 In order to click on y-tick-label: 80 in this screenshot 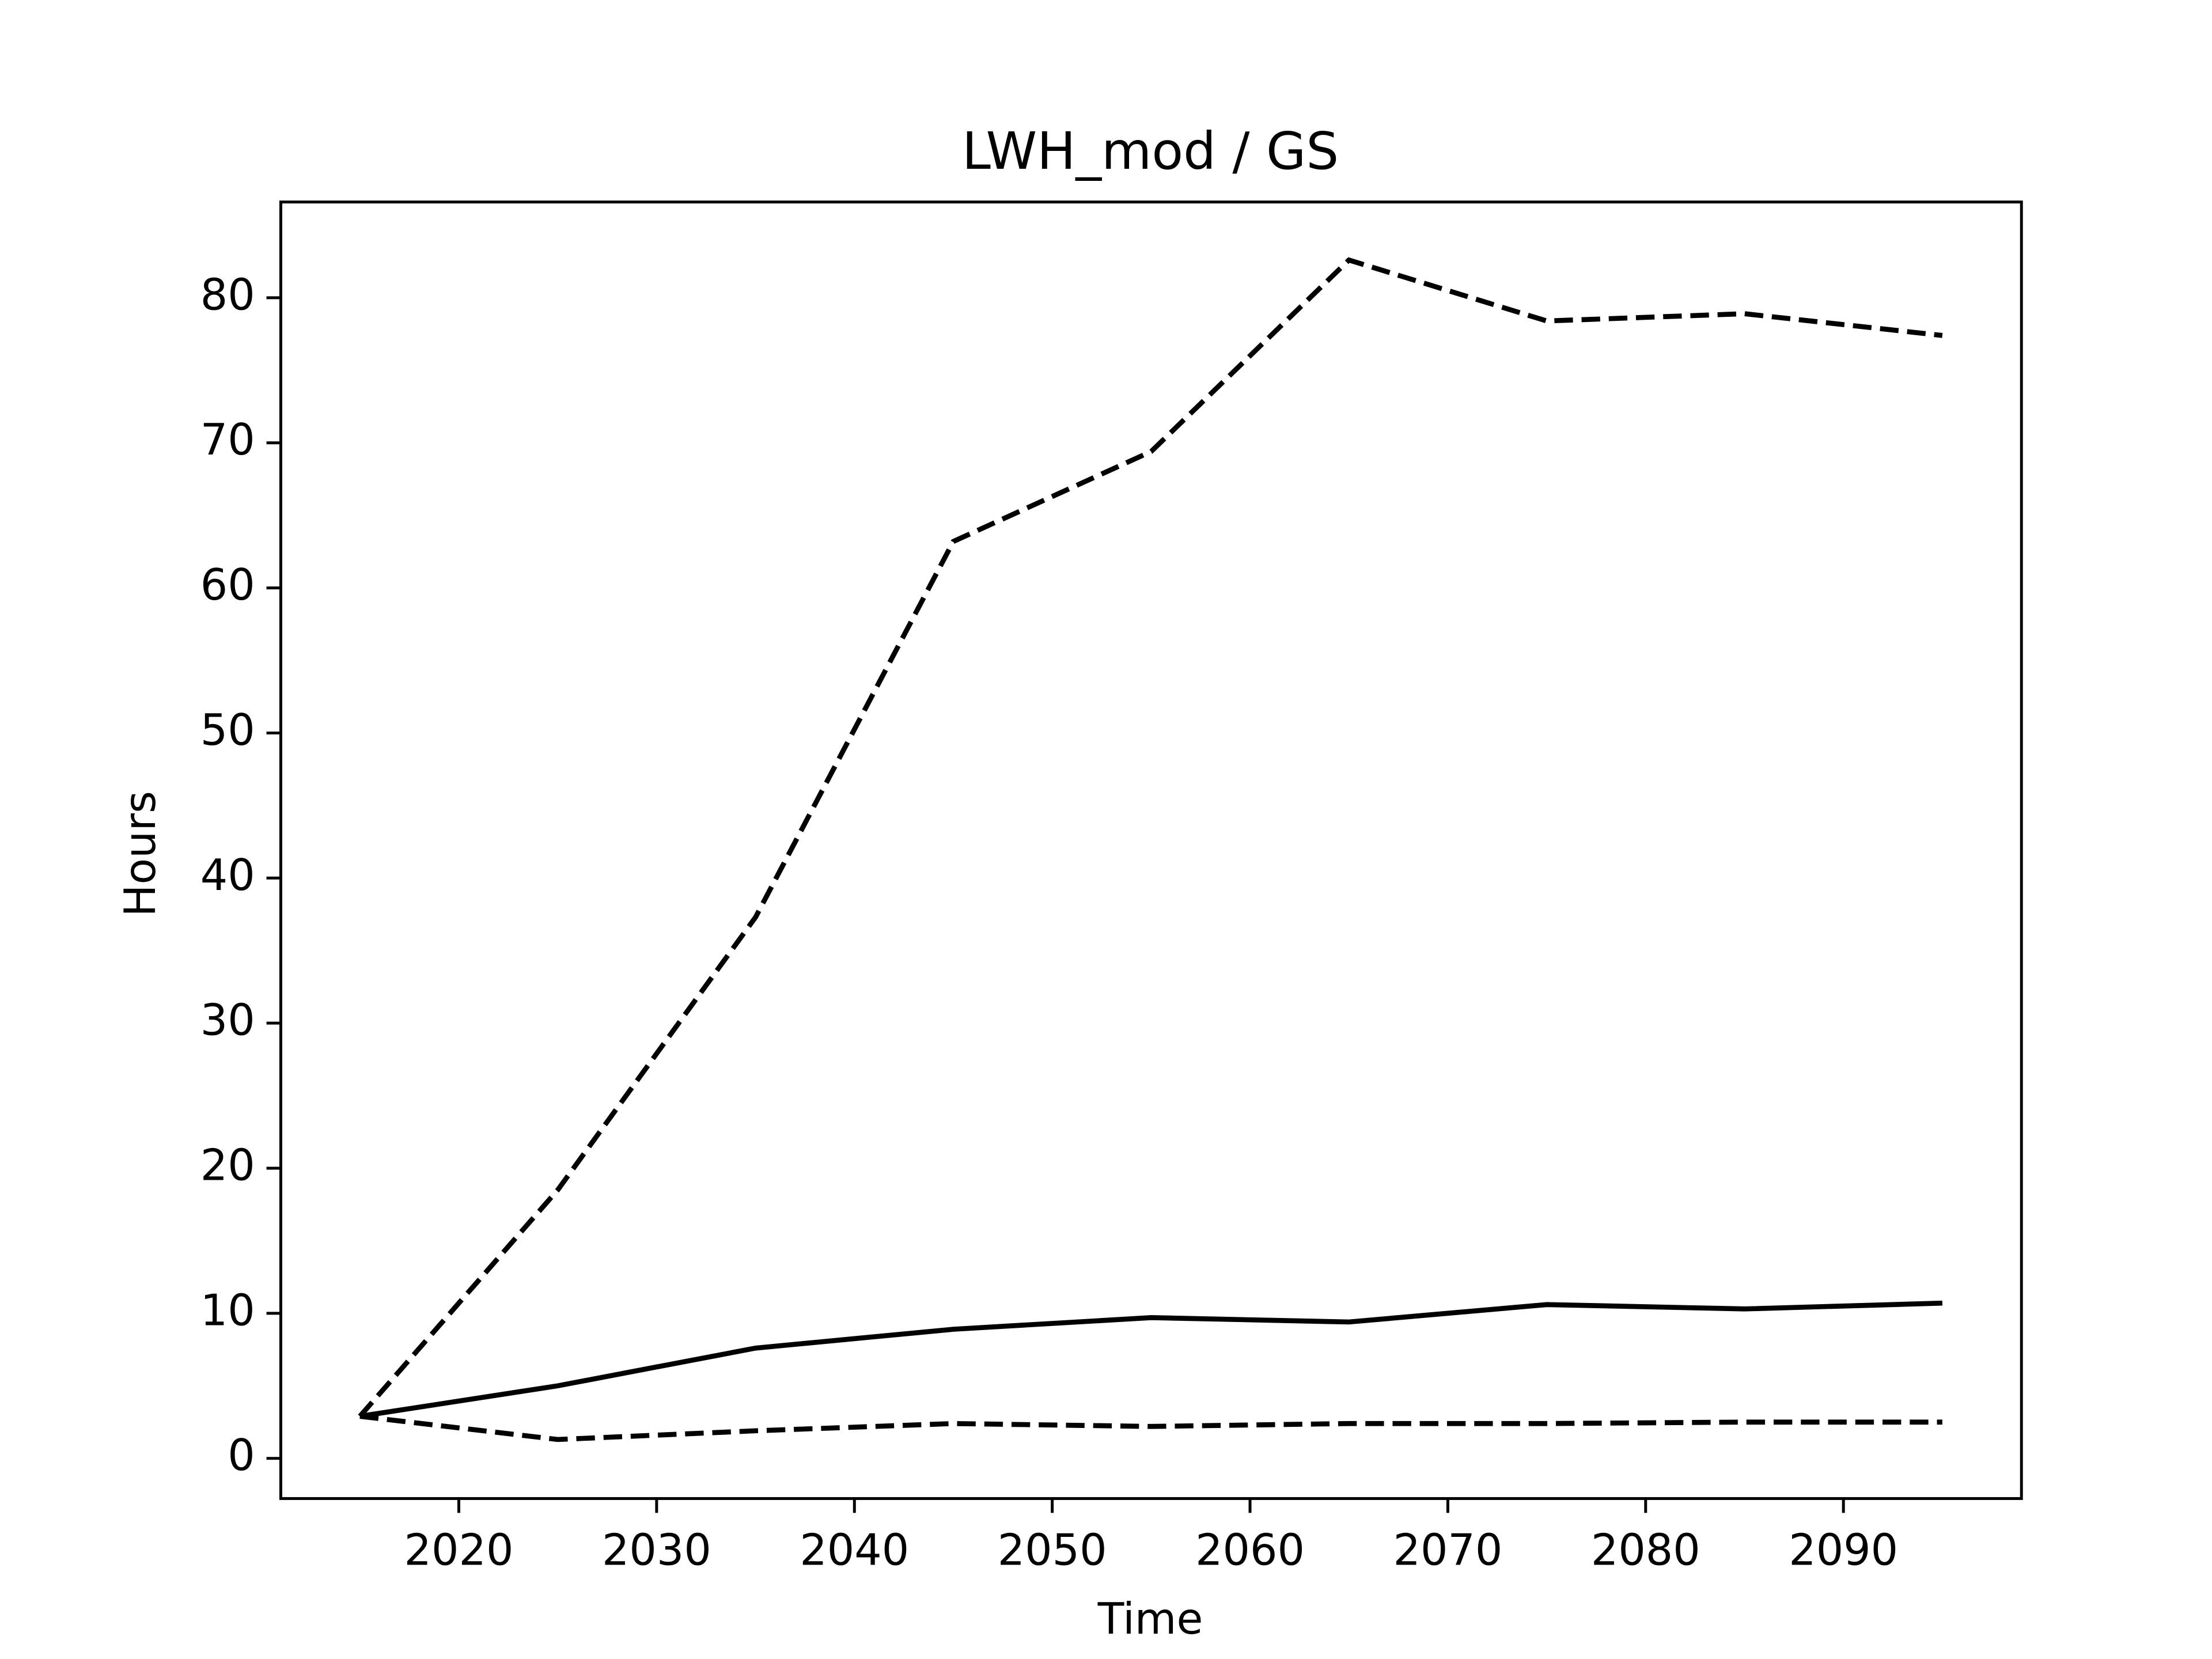, I will do `click(227, 295)`.